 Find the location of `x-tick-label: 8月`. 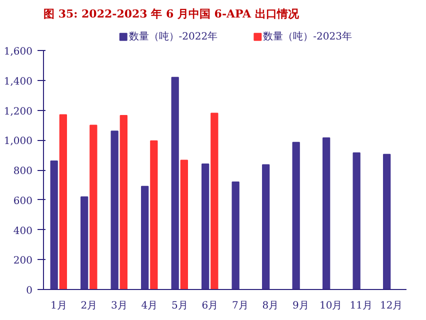

x-tick-label: 8月 is located at coordinates (270, 306).